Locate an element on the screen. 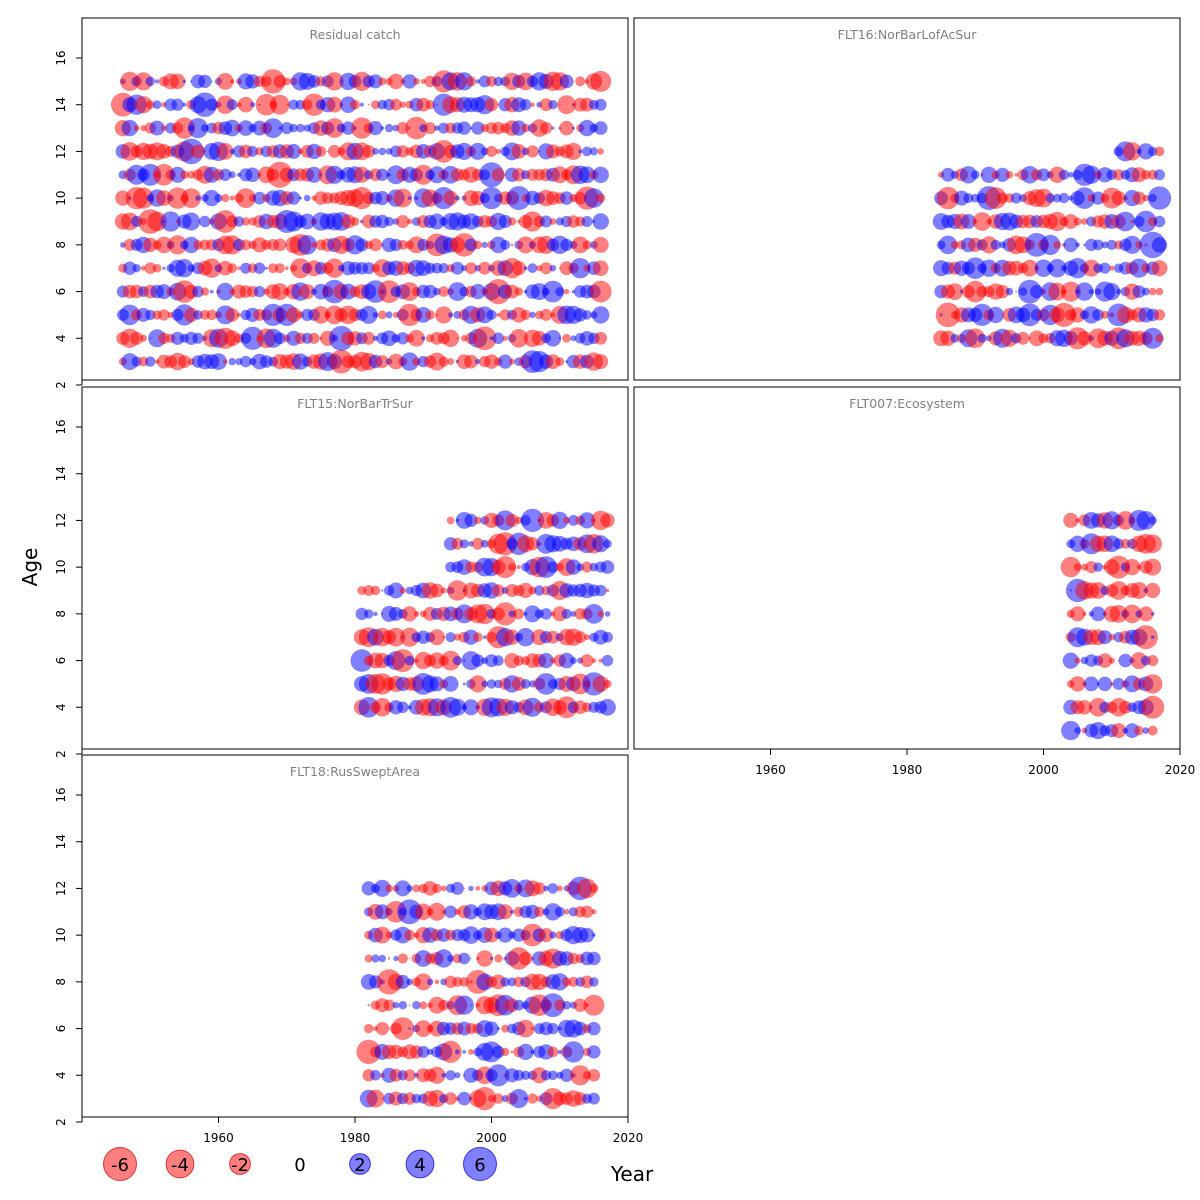  y-tick-label: 12 is located at coordinates (61, 151).